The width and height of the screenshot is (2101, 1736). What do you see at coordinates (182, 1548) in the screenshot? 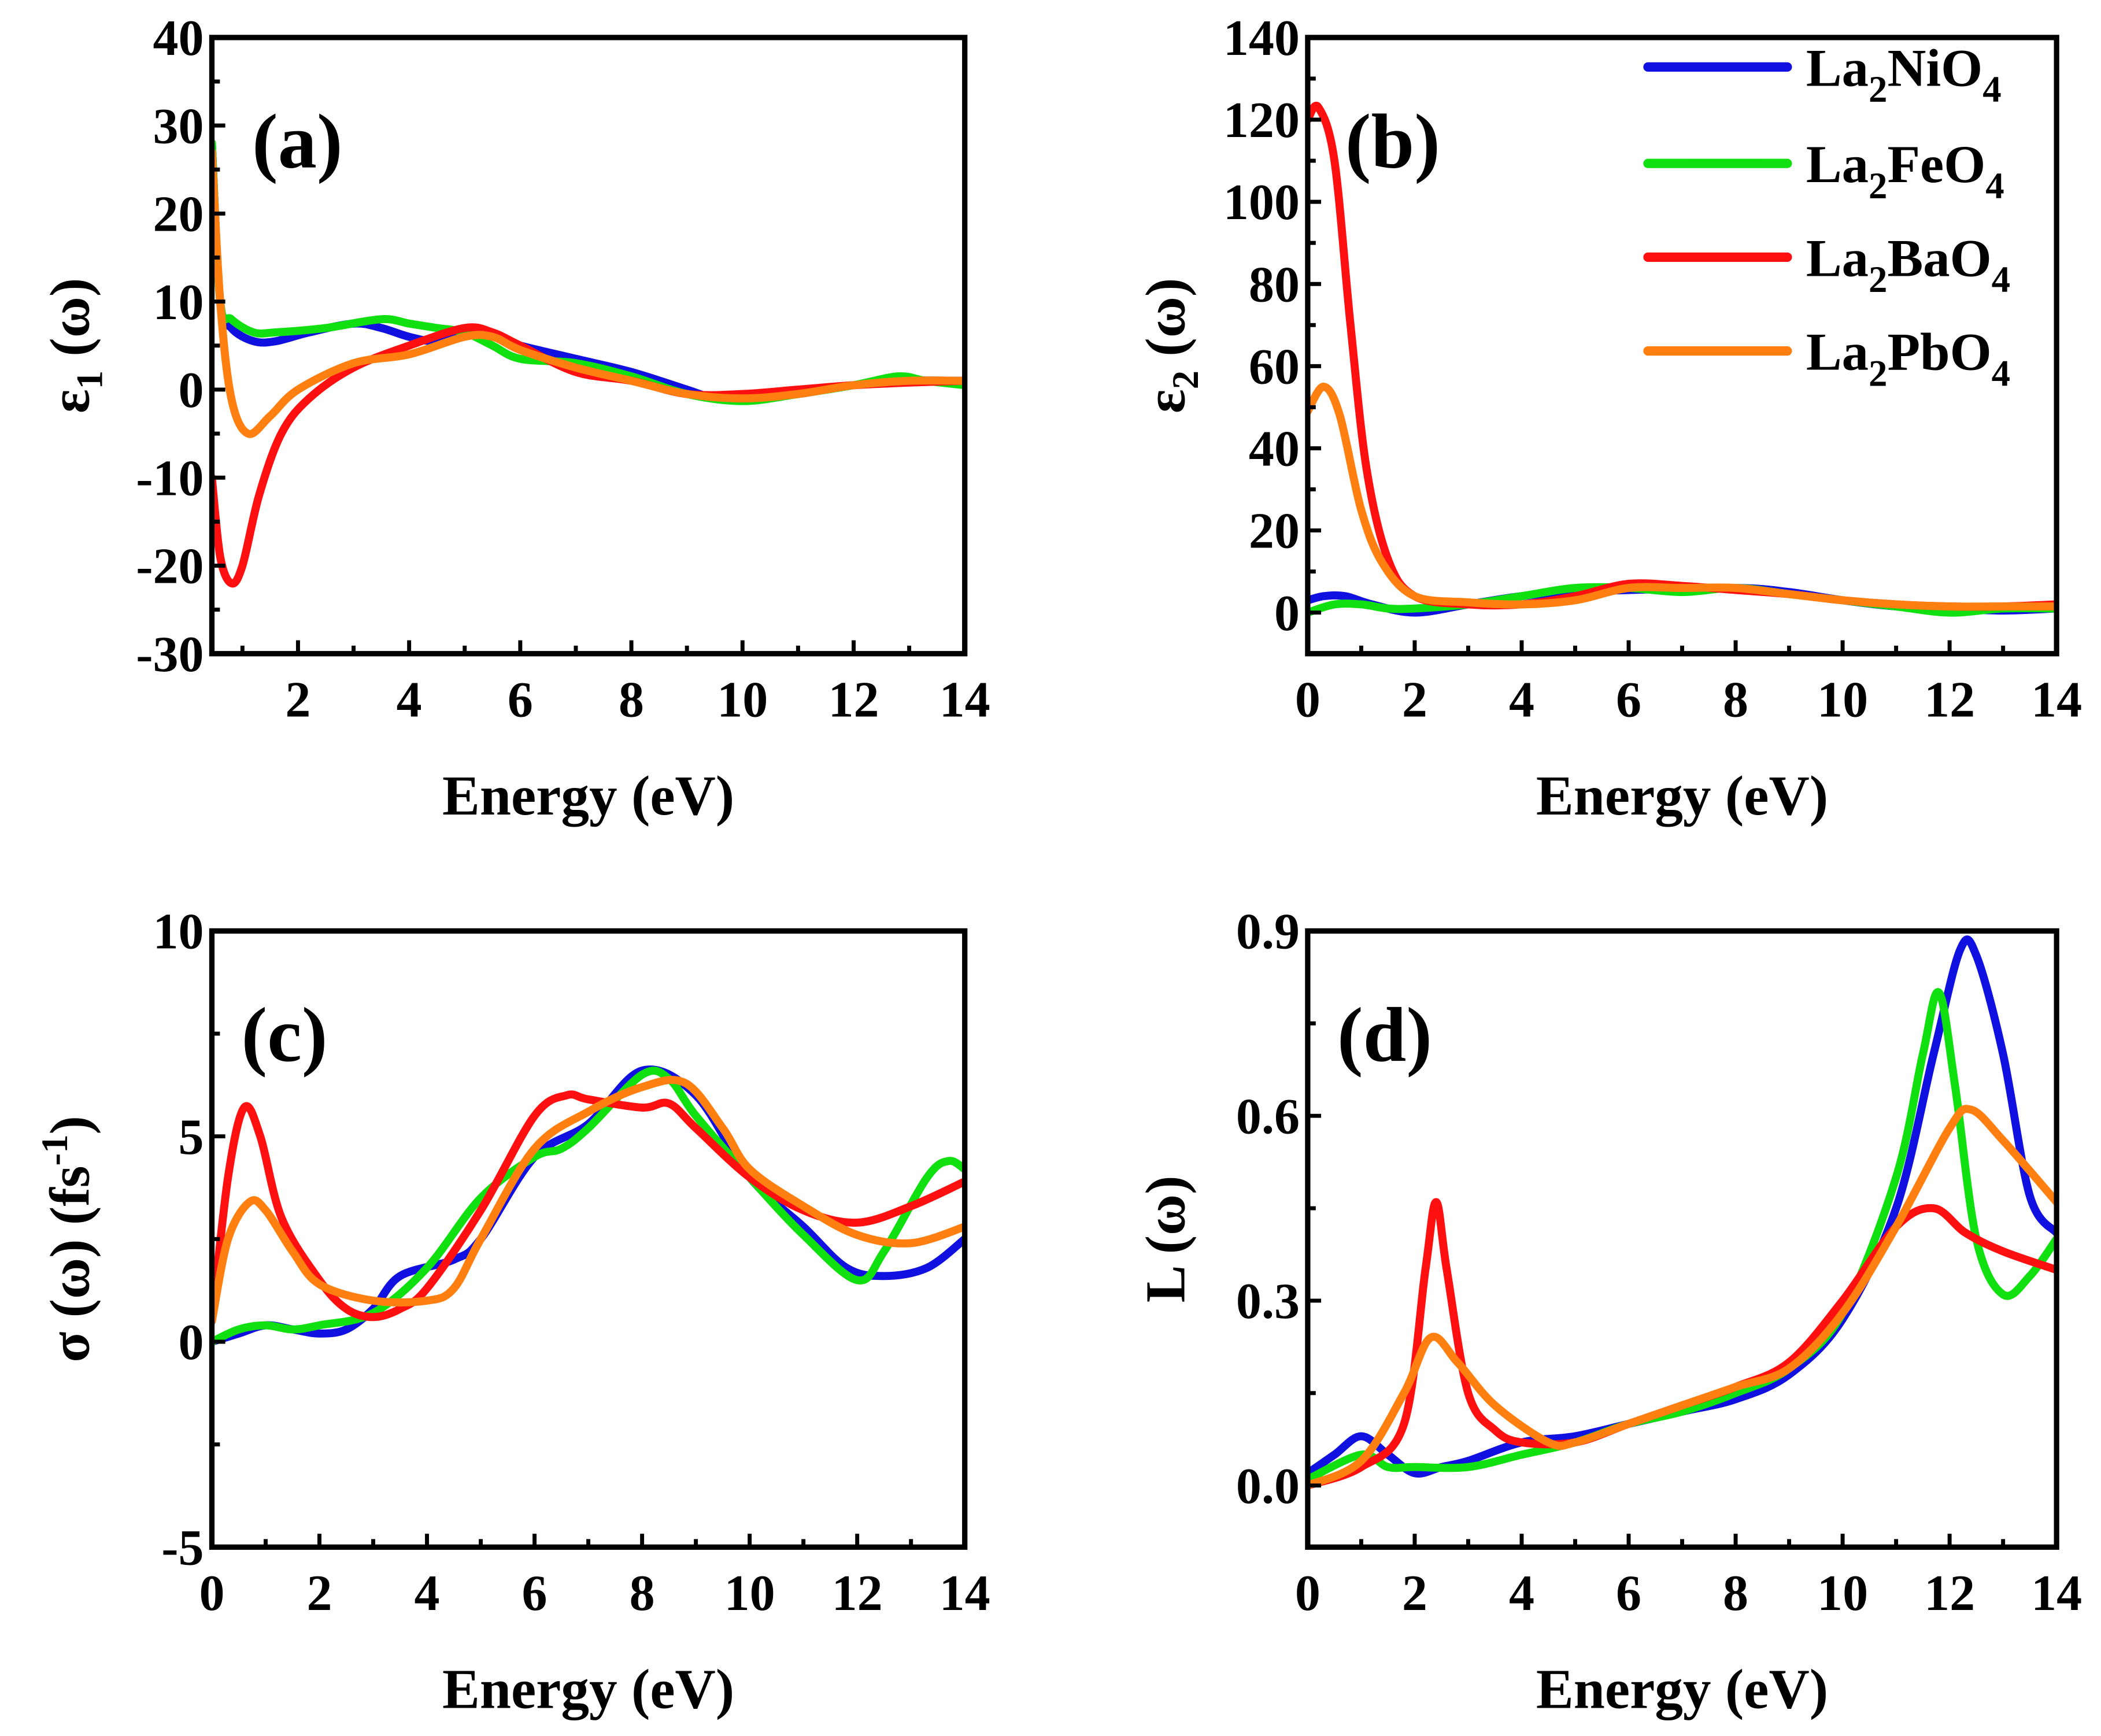
I see `y-tick-label: -5` at bounding box center [182, 1548].